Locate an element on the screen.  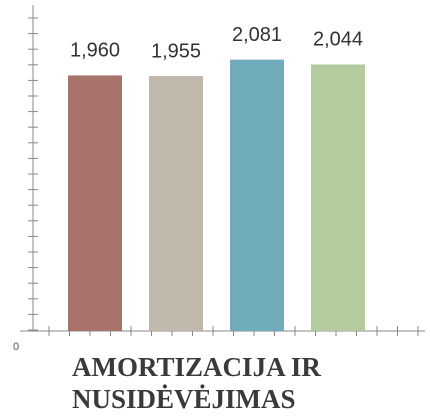
value-label: 1,955 is located at coordinates (176, 51).